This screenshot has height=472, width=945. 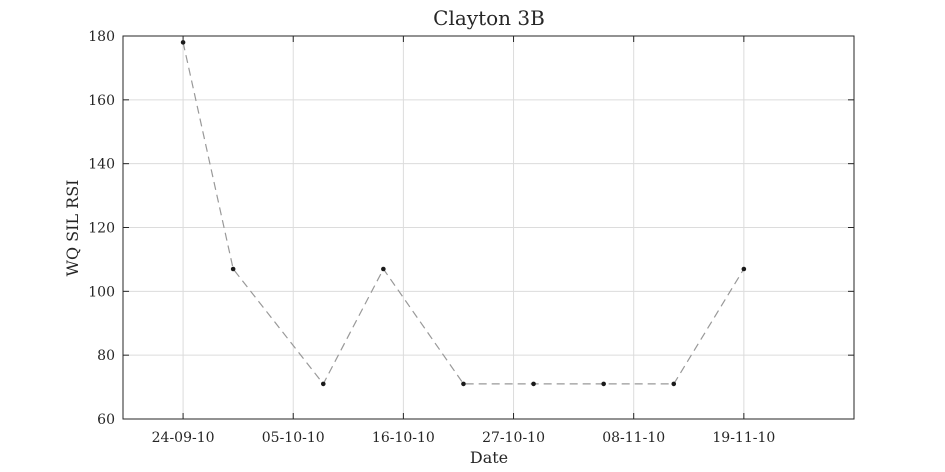 What do you see at coordinates (101, 101) in the screenshot?
I see `y-tick-label: 160` at bounding box center [101, 101].